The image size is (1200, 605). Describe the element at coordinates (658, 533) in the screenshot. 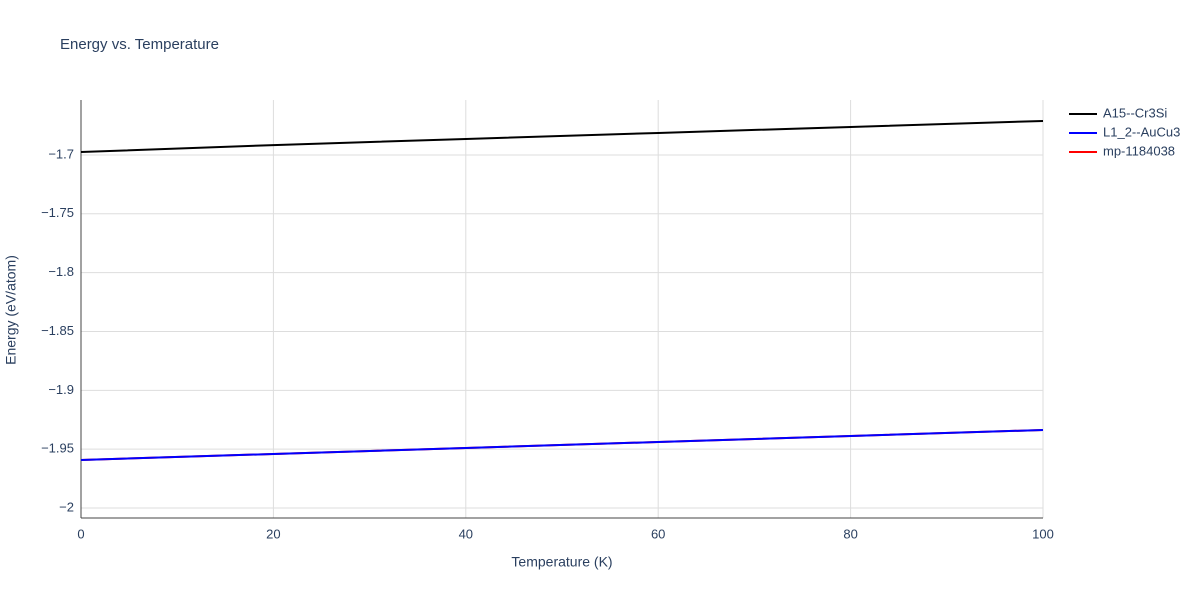

I see `x-tick-label: 60` at that location.